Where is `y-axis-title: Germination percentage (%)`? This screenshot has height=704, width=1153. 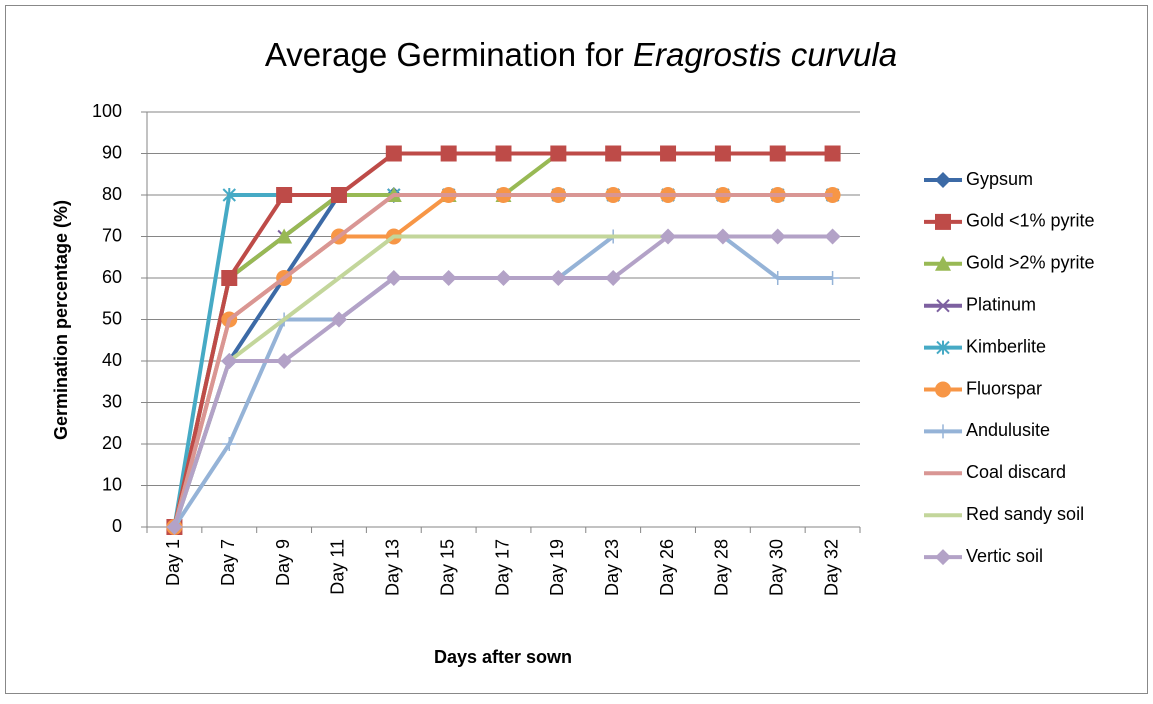 y-axis-title: Germination percentage (%) is located at coordinates (61, 320).